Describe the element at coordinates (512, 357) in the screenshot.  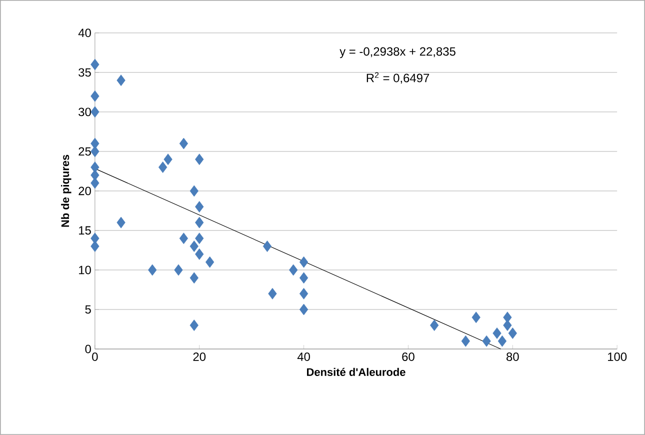
I see `x-tick-label: 80` at that location.